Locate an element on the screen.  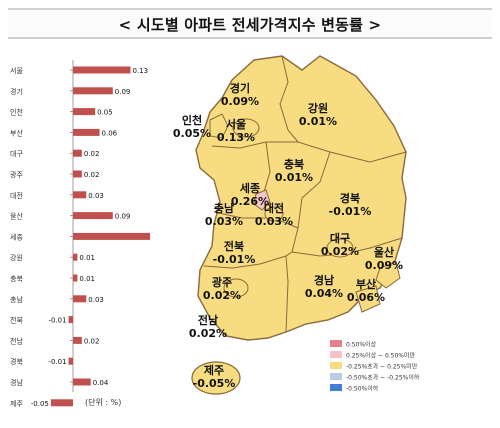
category-label: 전북 is located at coordinates (16, 320).